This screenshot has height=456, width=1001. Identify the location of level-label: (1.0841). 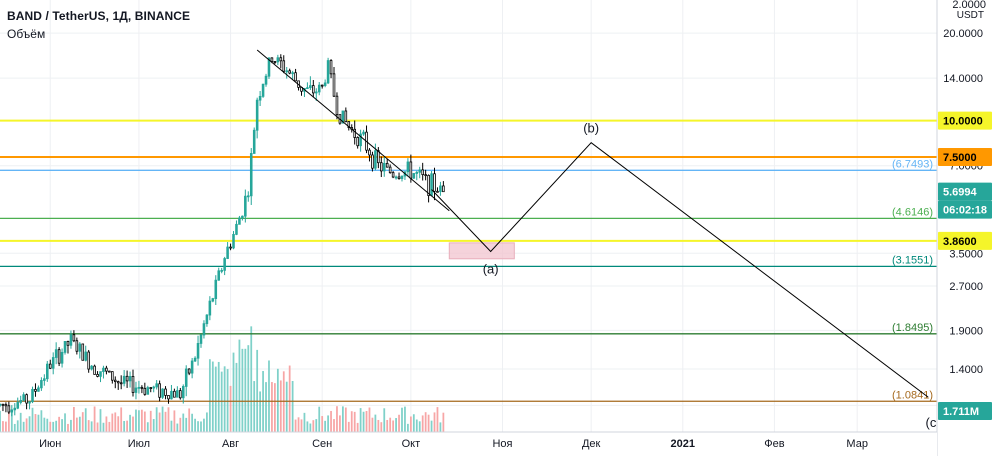
(912, 395).